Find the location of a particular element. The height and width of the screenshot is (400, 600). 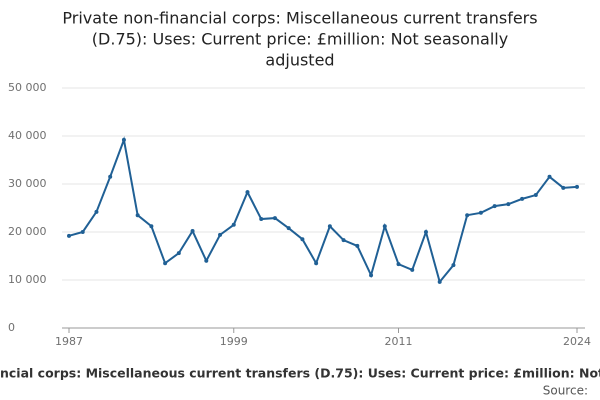

chart-title: adjusted is located at coordinates (299, 60).